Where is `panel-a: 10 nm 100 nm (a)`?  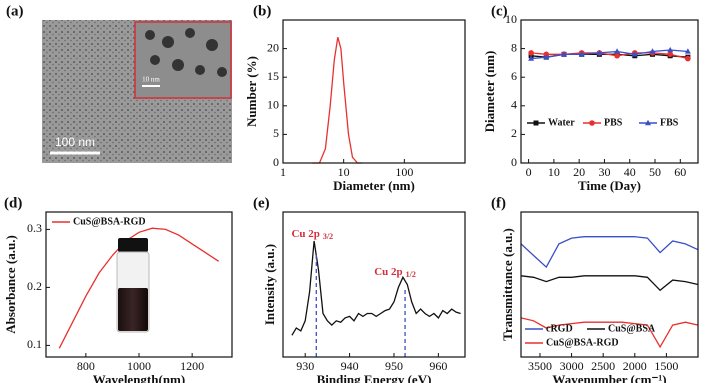
panel-a: 10 nm 100 nm (a) is located at coordinates (119, 83).